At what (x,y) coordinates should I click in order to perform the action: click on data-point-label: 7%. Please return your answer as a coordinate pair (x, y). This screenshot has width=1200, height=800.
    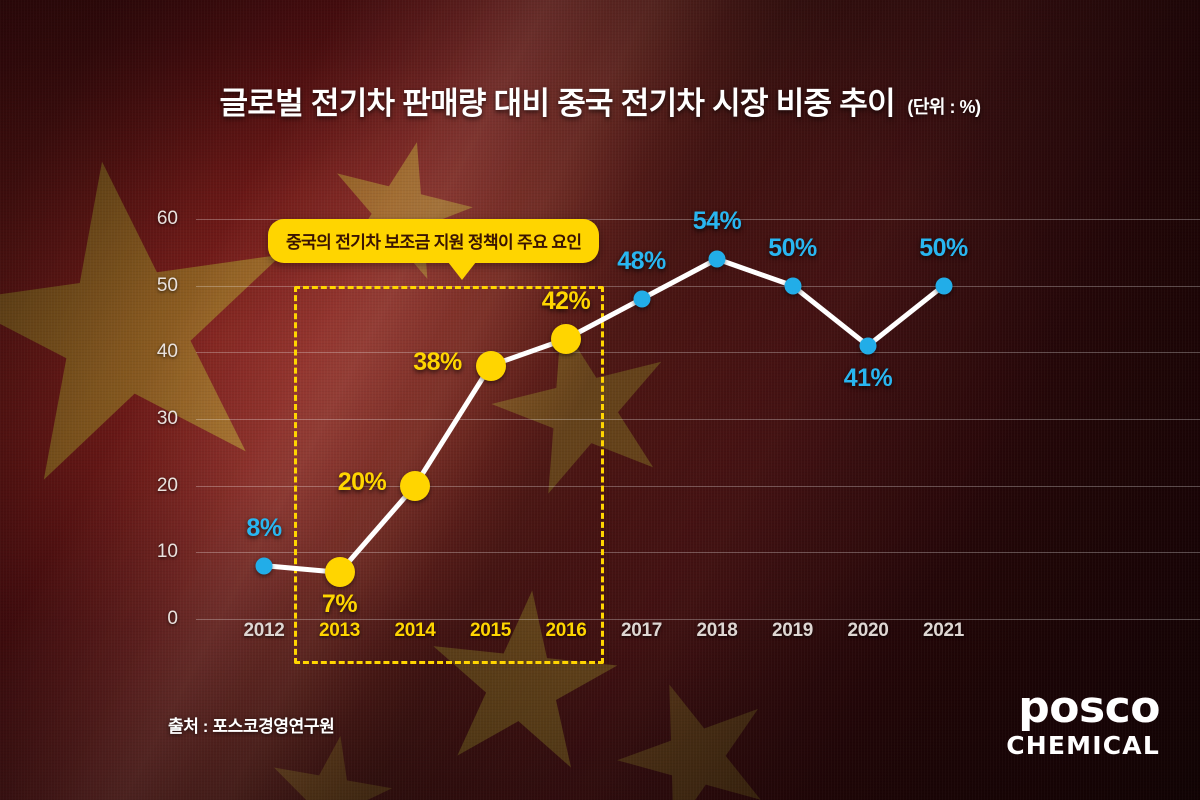
    Looking at the image, I should click on (339, 604).